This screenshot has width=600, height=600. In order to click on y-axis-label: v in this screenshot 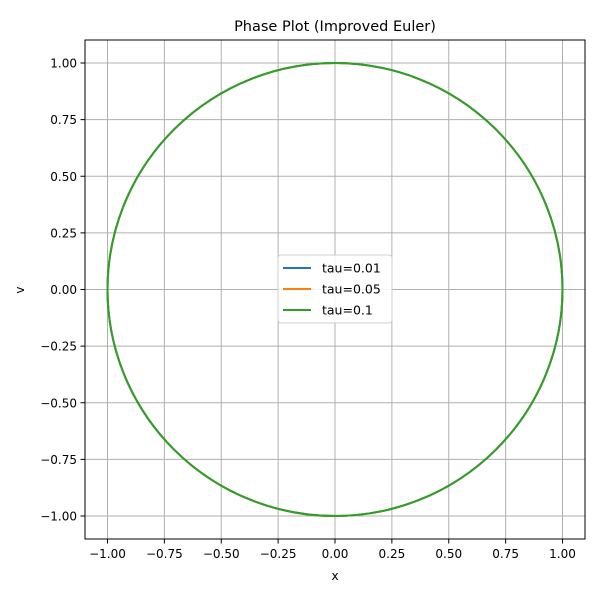, I will do `click(20, 289)`.